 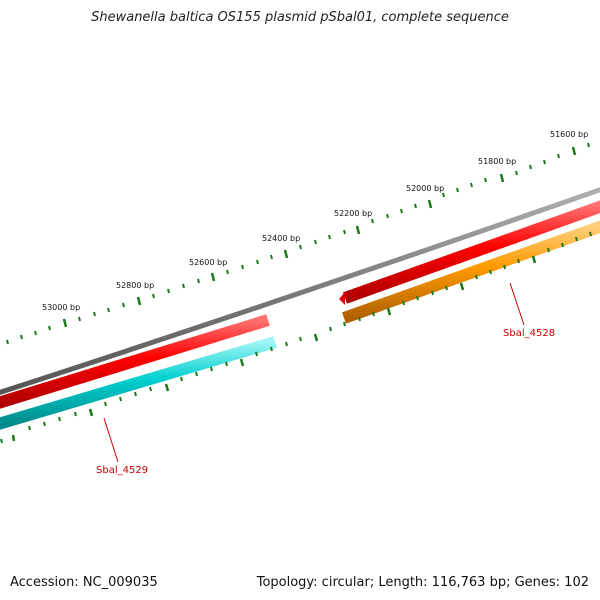 I want to click on gene-sbal-4528-arc, so click(x=470, y=272).